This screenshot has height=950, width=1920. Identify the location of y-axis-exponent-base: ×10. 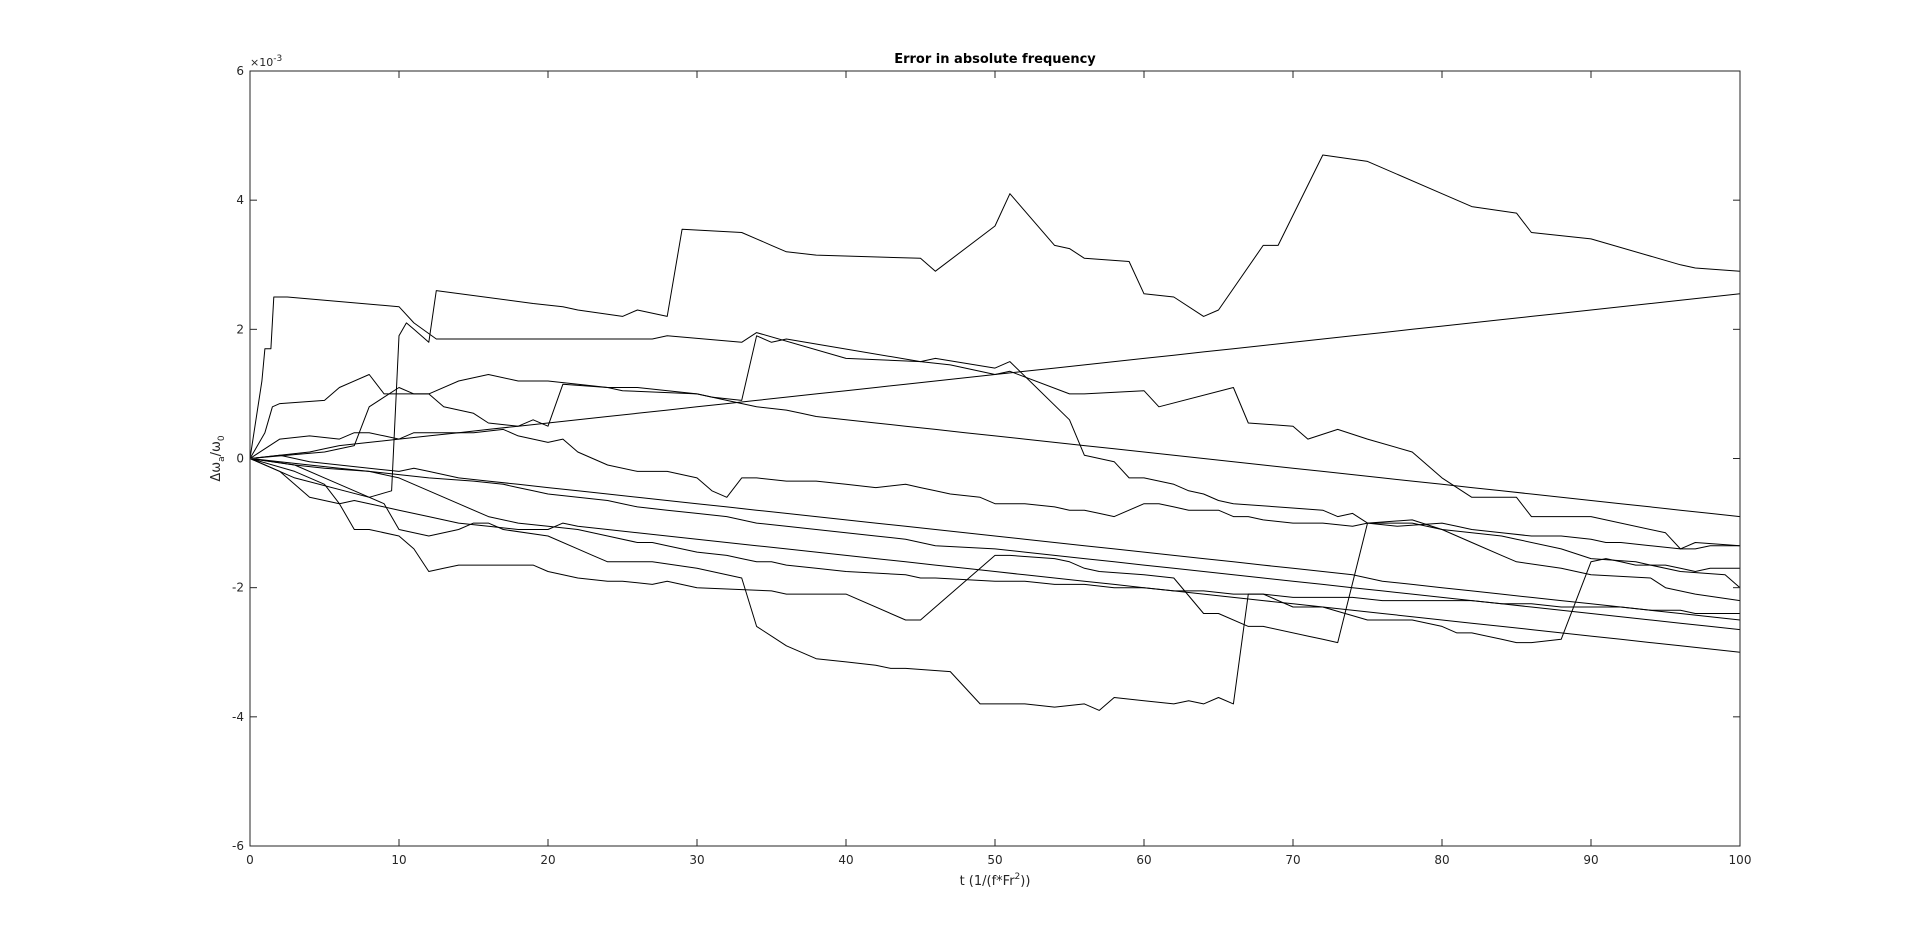
(261, 62).